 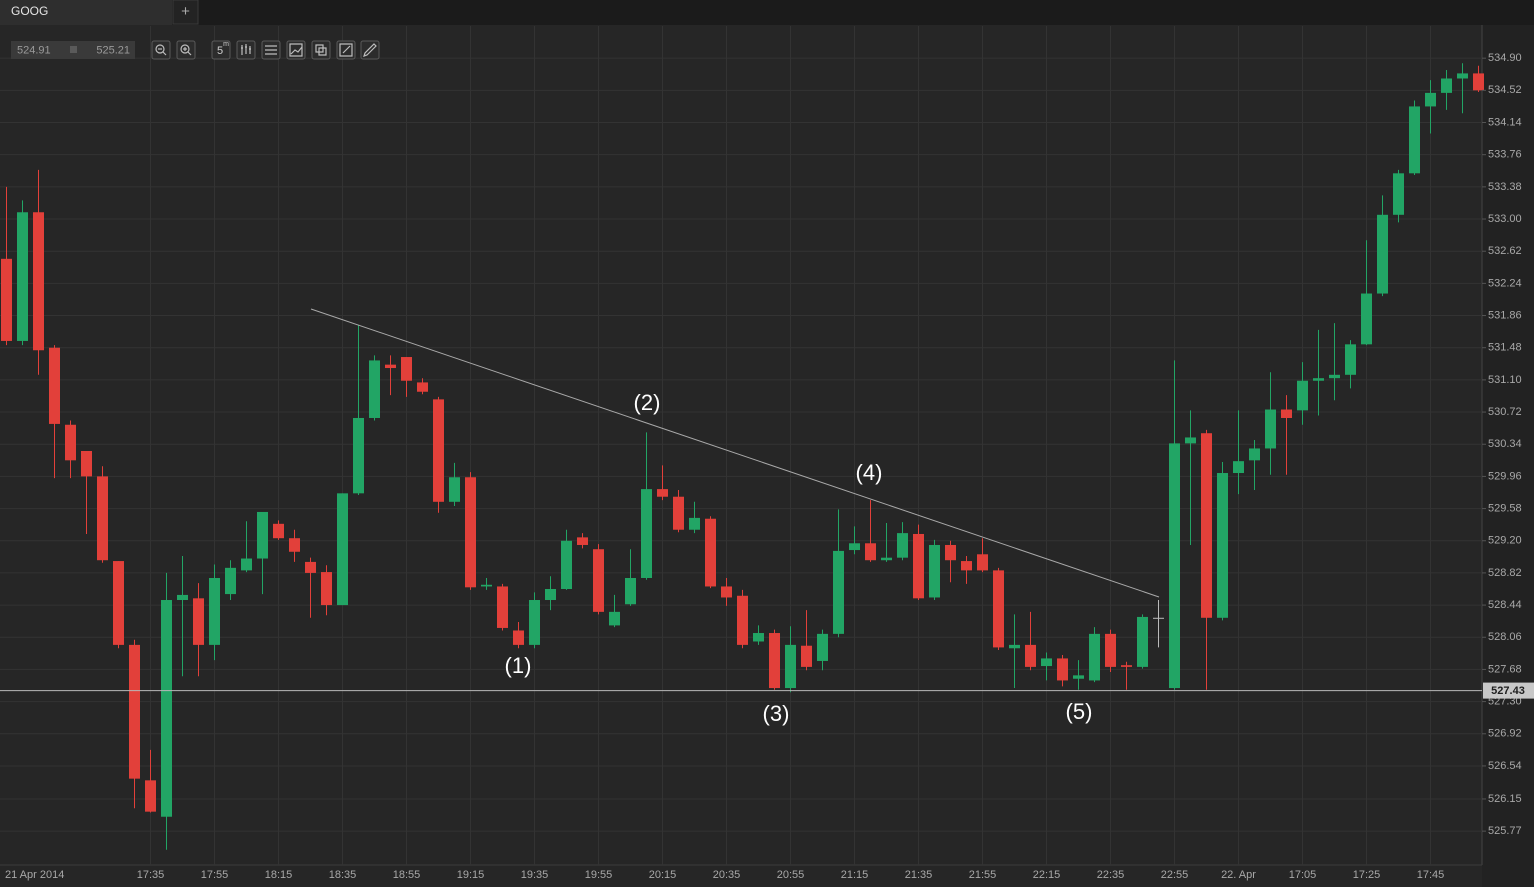 I want to click on tab-title: GOOG, so click(x=29, y=11).